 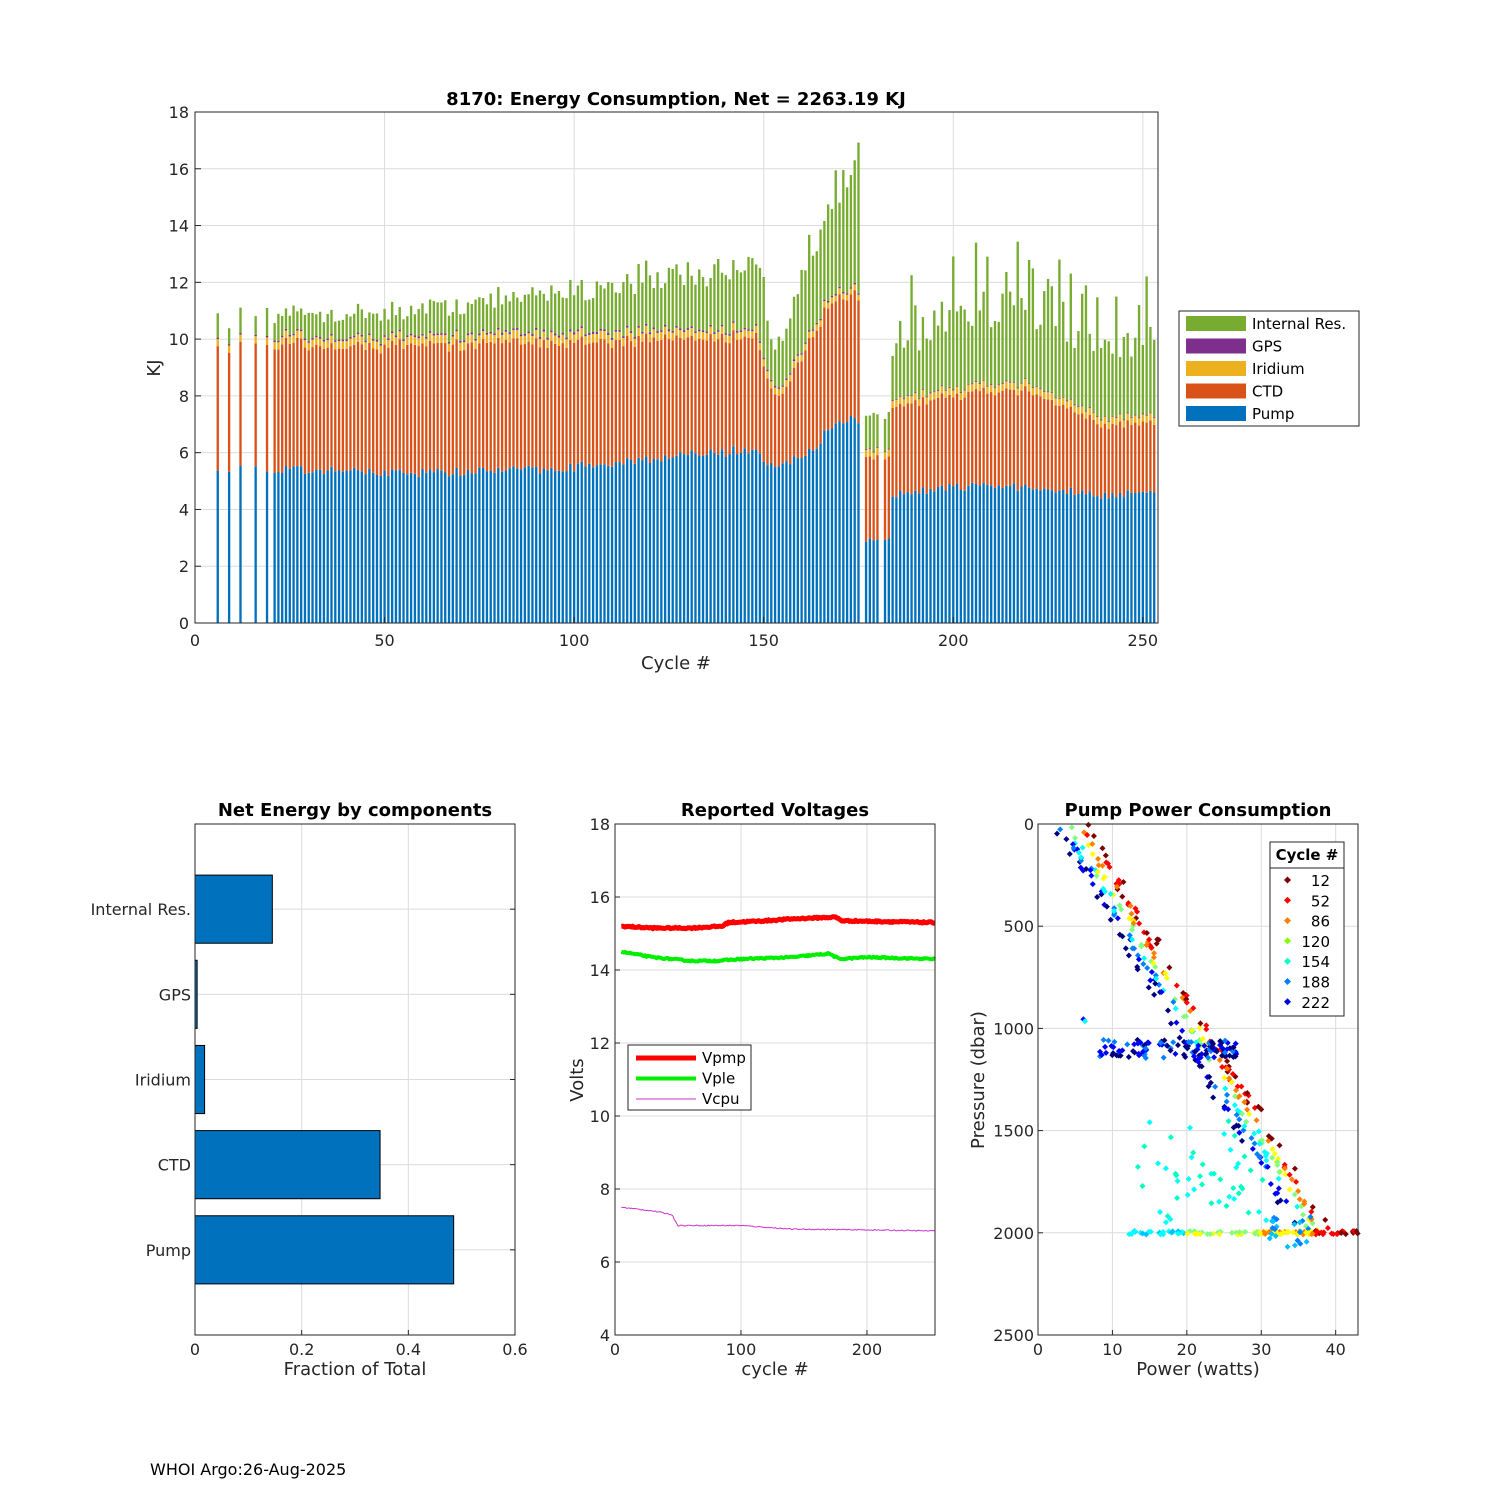 I want to click on components-bar-ctd, so click(x=287, y=1165).